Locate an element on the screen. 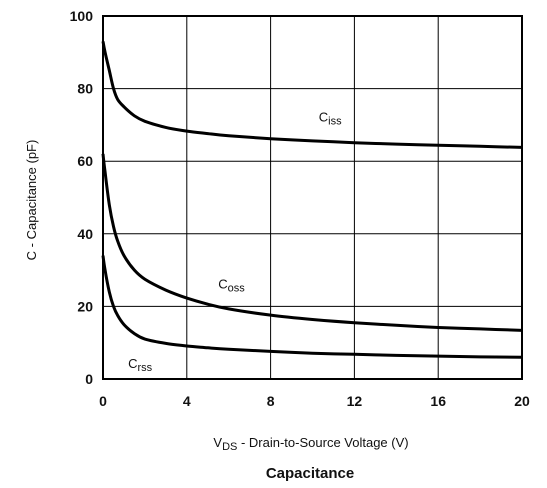 This screenshot has height=488, width=547. y-tick-labels: 0 20 40 60 80 100 is located at coordinates (82, 197).